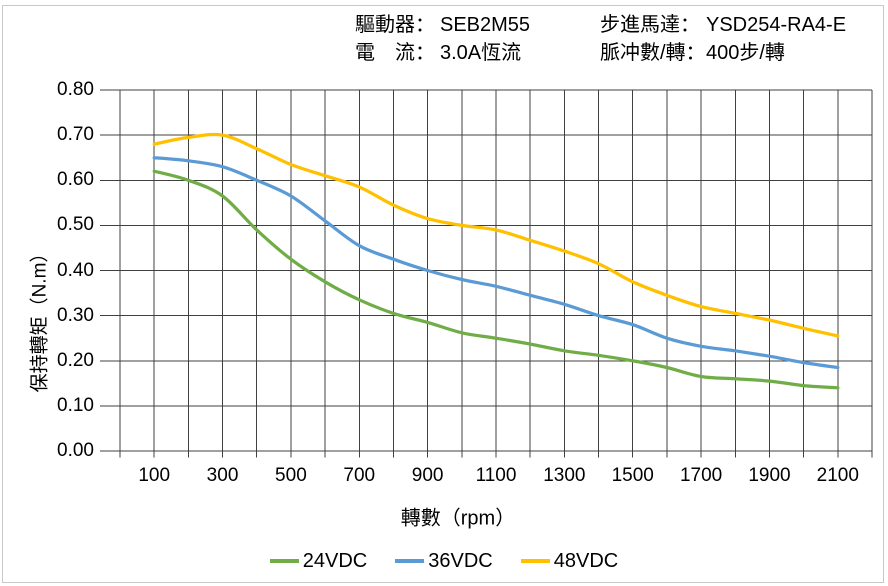 Image resolution: width=888 pixels, height=586 pixels. I want to click on y-tick-label: 0.40, so click(75, 270).